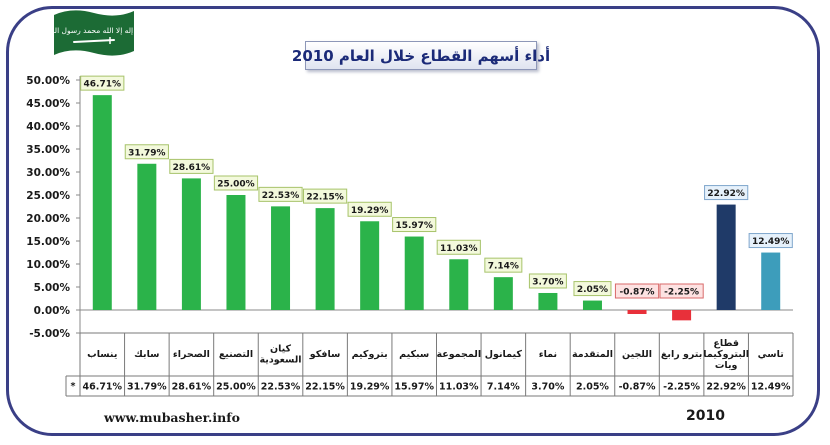  I want to click on table-value: 19.29%, so click(370, 387).